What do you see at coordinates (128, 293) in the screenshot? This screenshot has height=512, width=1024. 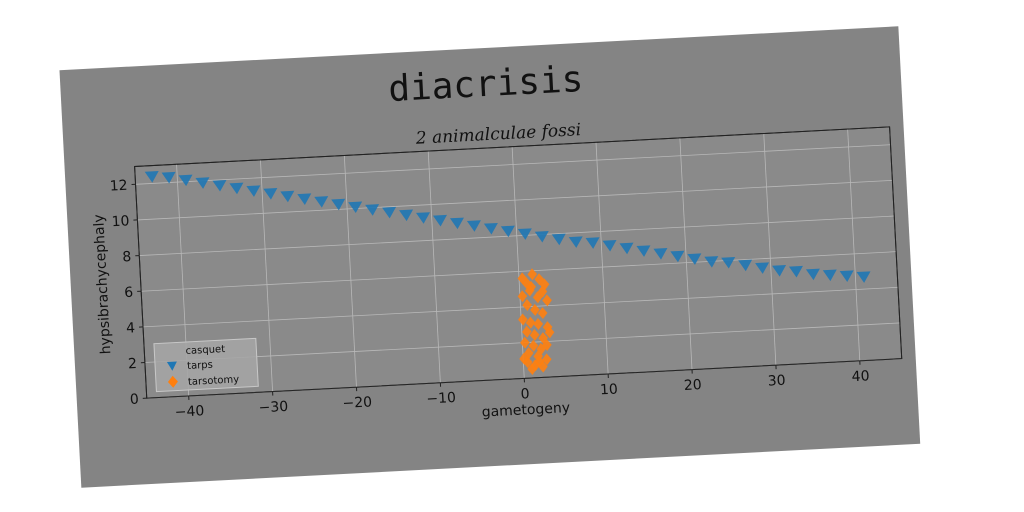 I see `y-axis-ticks: 0 2 4 6 8 10 12` at bounding box center [128, 293].